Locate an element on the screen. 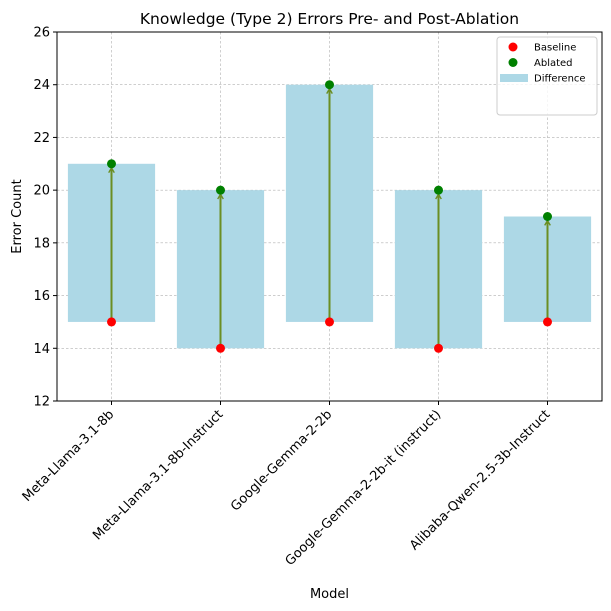 This screenshot has width=611, height=611. y-tick-label: 22 is located at coordinates (41, 138).